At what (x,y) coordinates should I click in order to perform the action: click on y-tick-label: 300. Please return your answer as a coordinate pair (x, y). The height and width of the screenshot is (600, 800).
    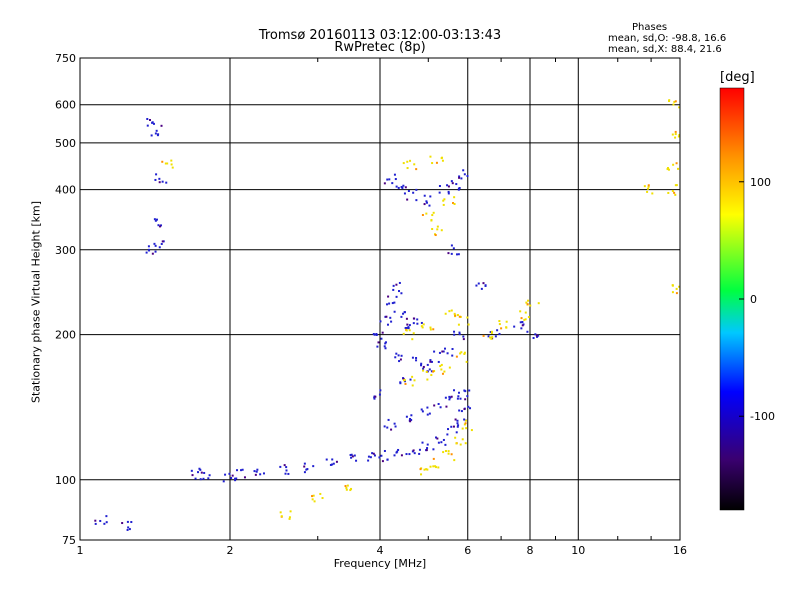
    Looking at the image, I should click on (65, 250).